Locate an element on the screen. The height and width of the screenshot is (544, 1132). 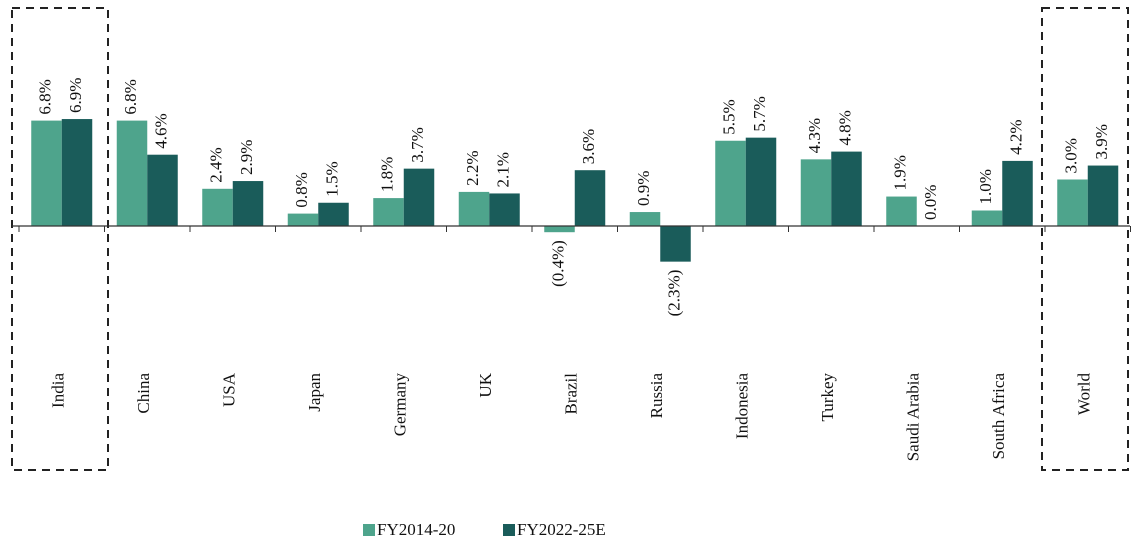
value-label: 3.7% is located at coordinates (417, 144).